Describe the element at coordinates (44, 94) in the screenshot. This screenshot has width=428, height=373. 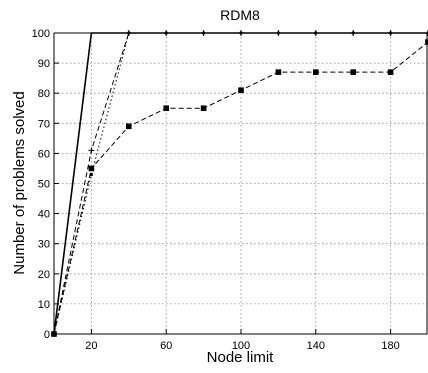
I see `y-tick-label: 80` at that location.